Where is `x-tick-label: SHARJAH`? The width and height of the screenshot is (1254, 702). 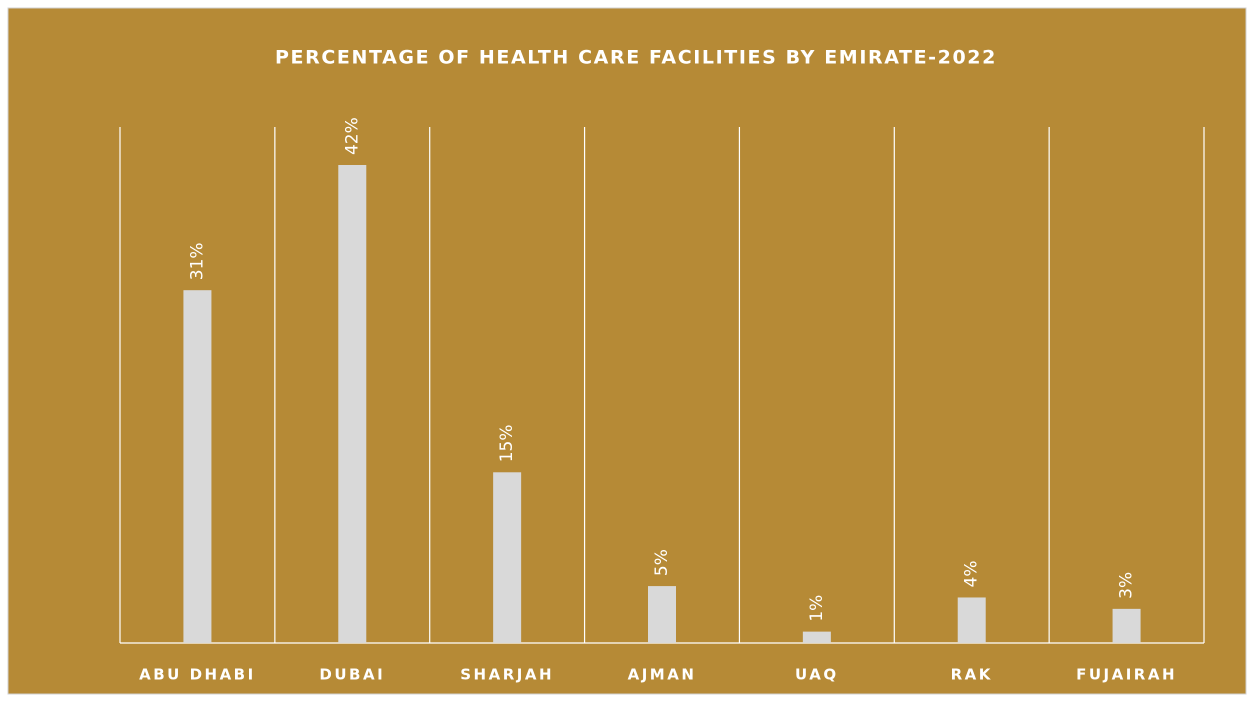 x-tick-label: SHARJAH is located at coordinates (507, 675).